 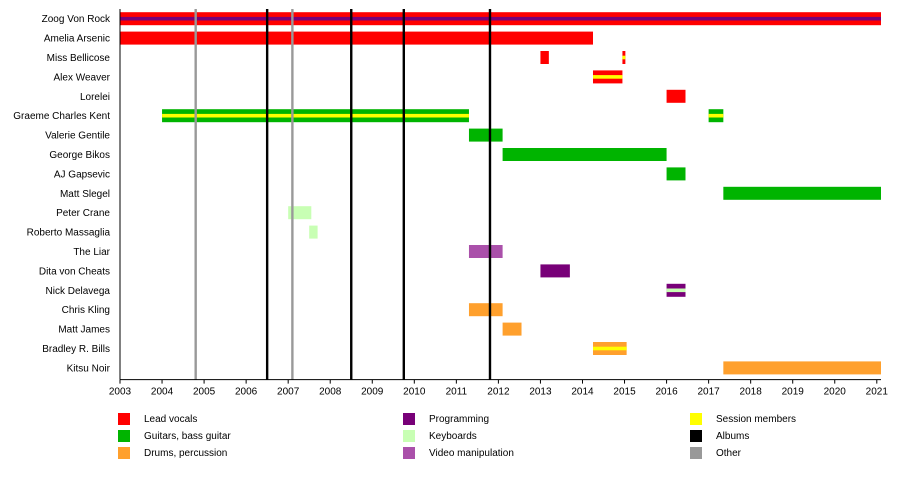 I want to click on member-row: Nick Delavega, so click(x=366, y=290).